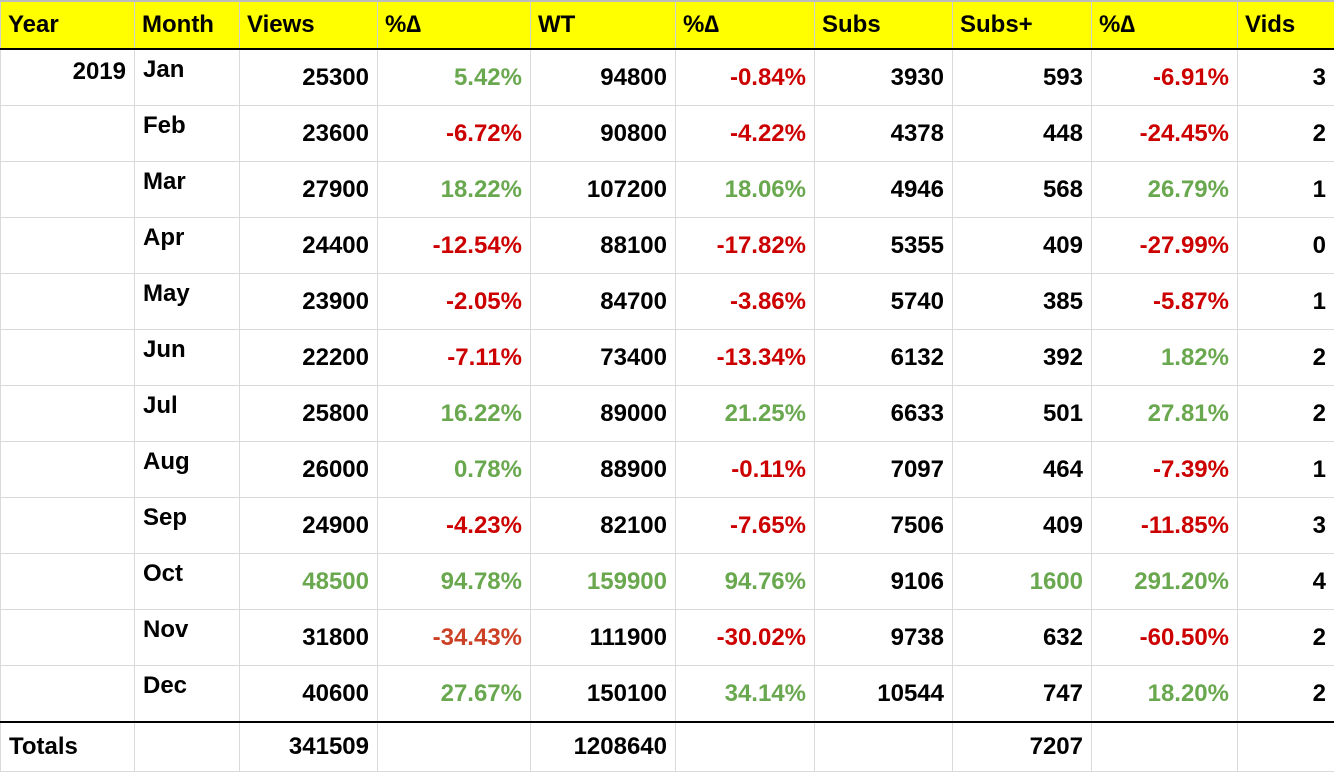 The width and height of the screenshot is (1334, 772). I want to click on cell-views: 40600, so click(309, 694).